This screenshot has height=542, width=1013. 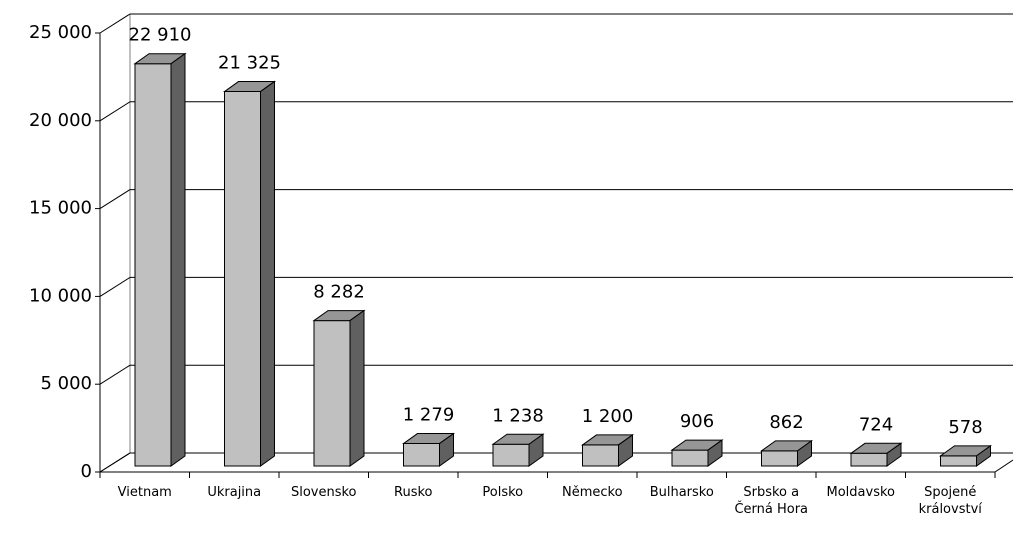 I want to click on value-label: 862, so click(x=786, y=422).